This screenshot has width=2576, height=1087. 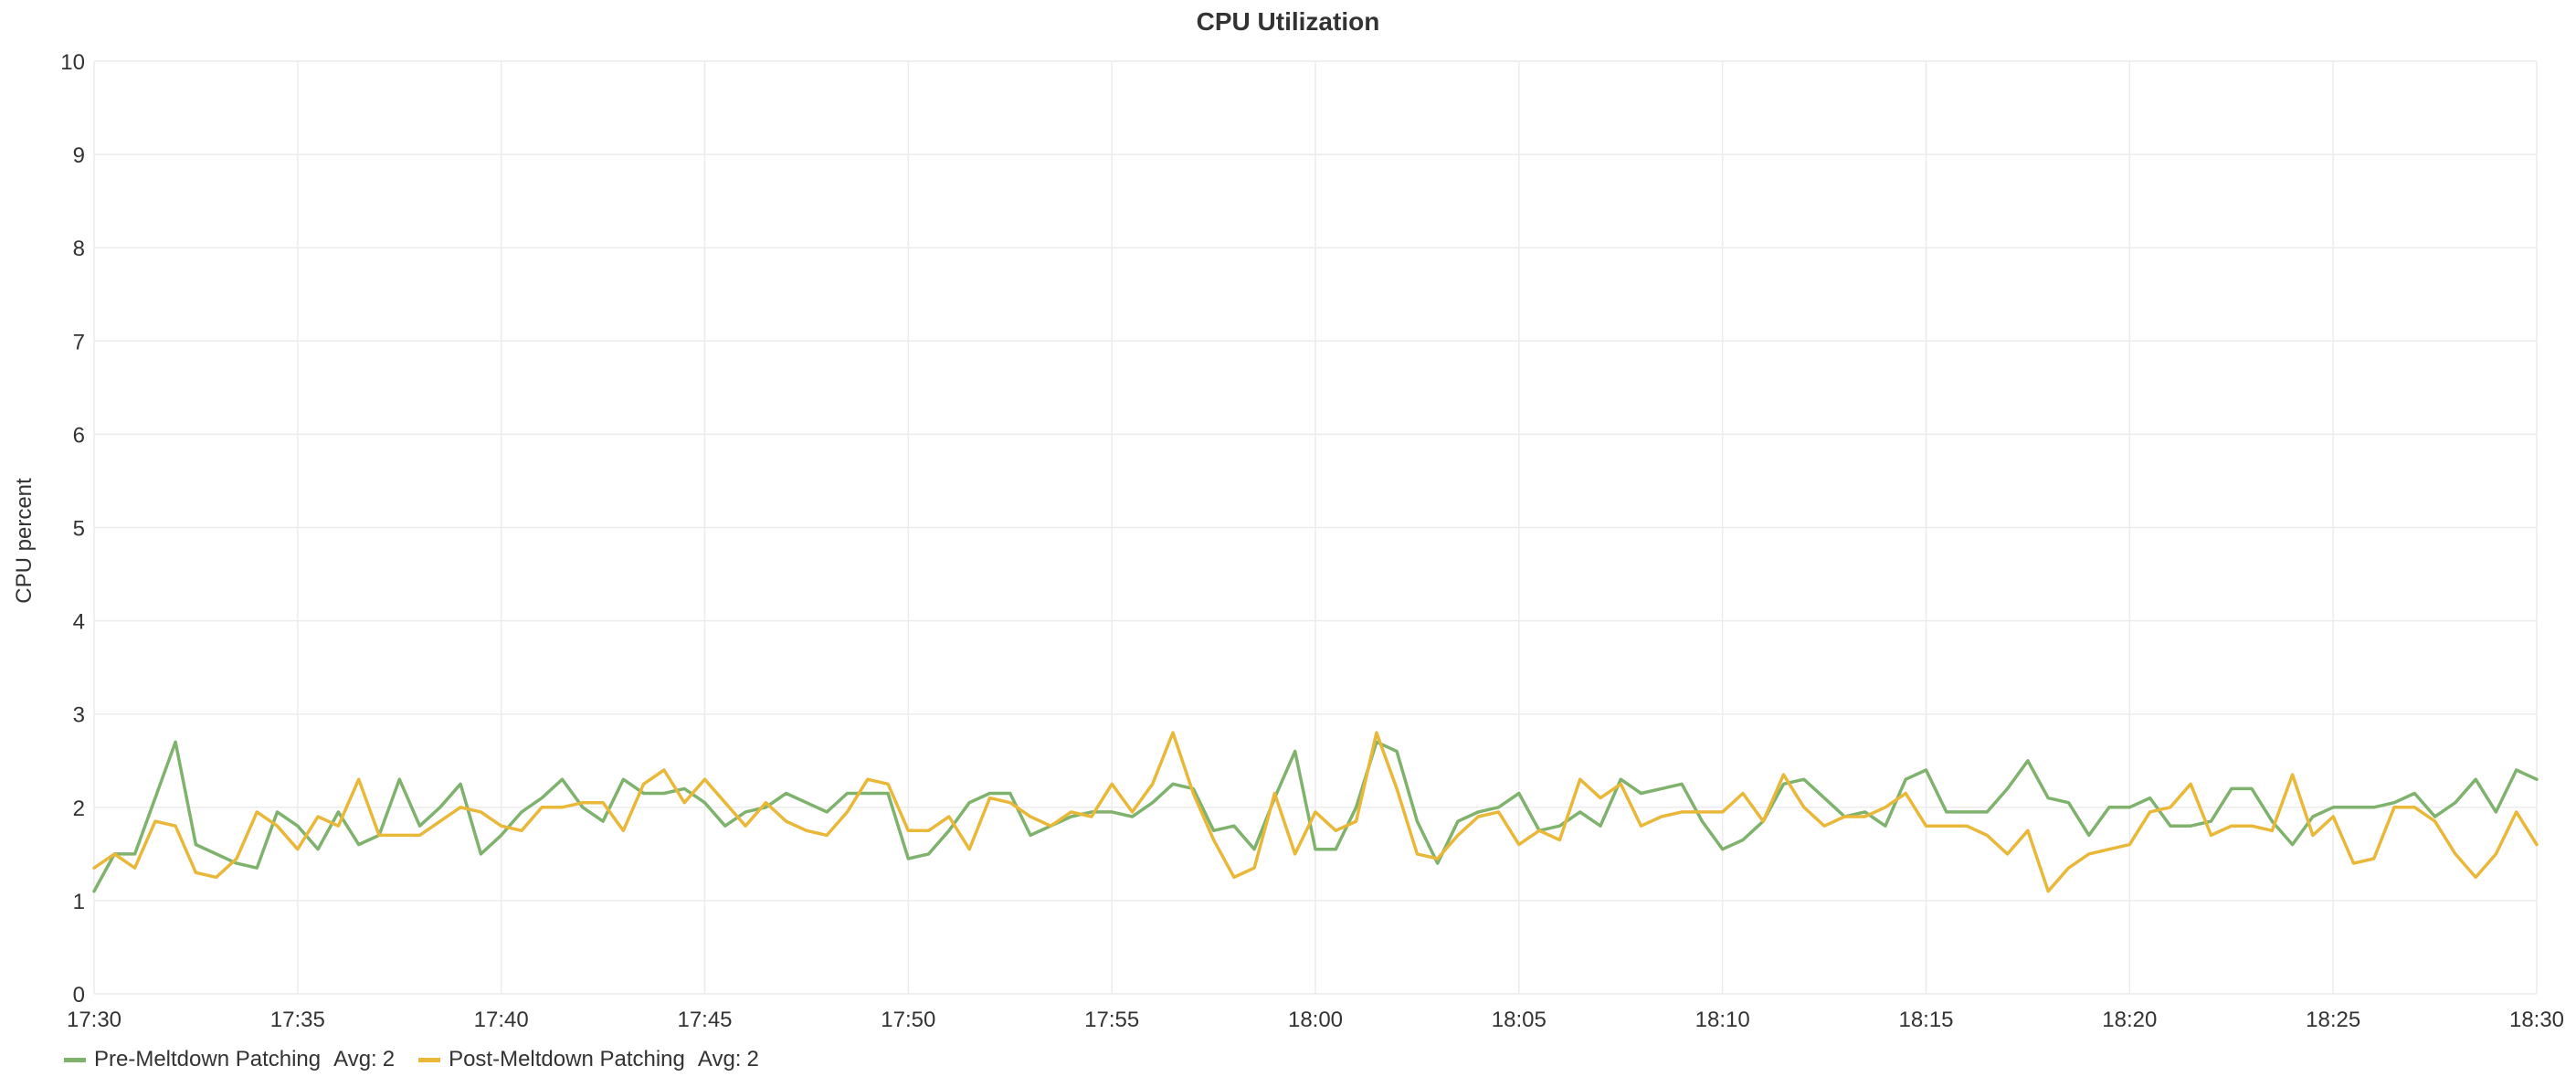 I want to click on series-line-post-meltdown, so click(x=1315, y=812).